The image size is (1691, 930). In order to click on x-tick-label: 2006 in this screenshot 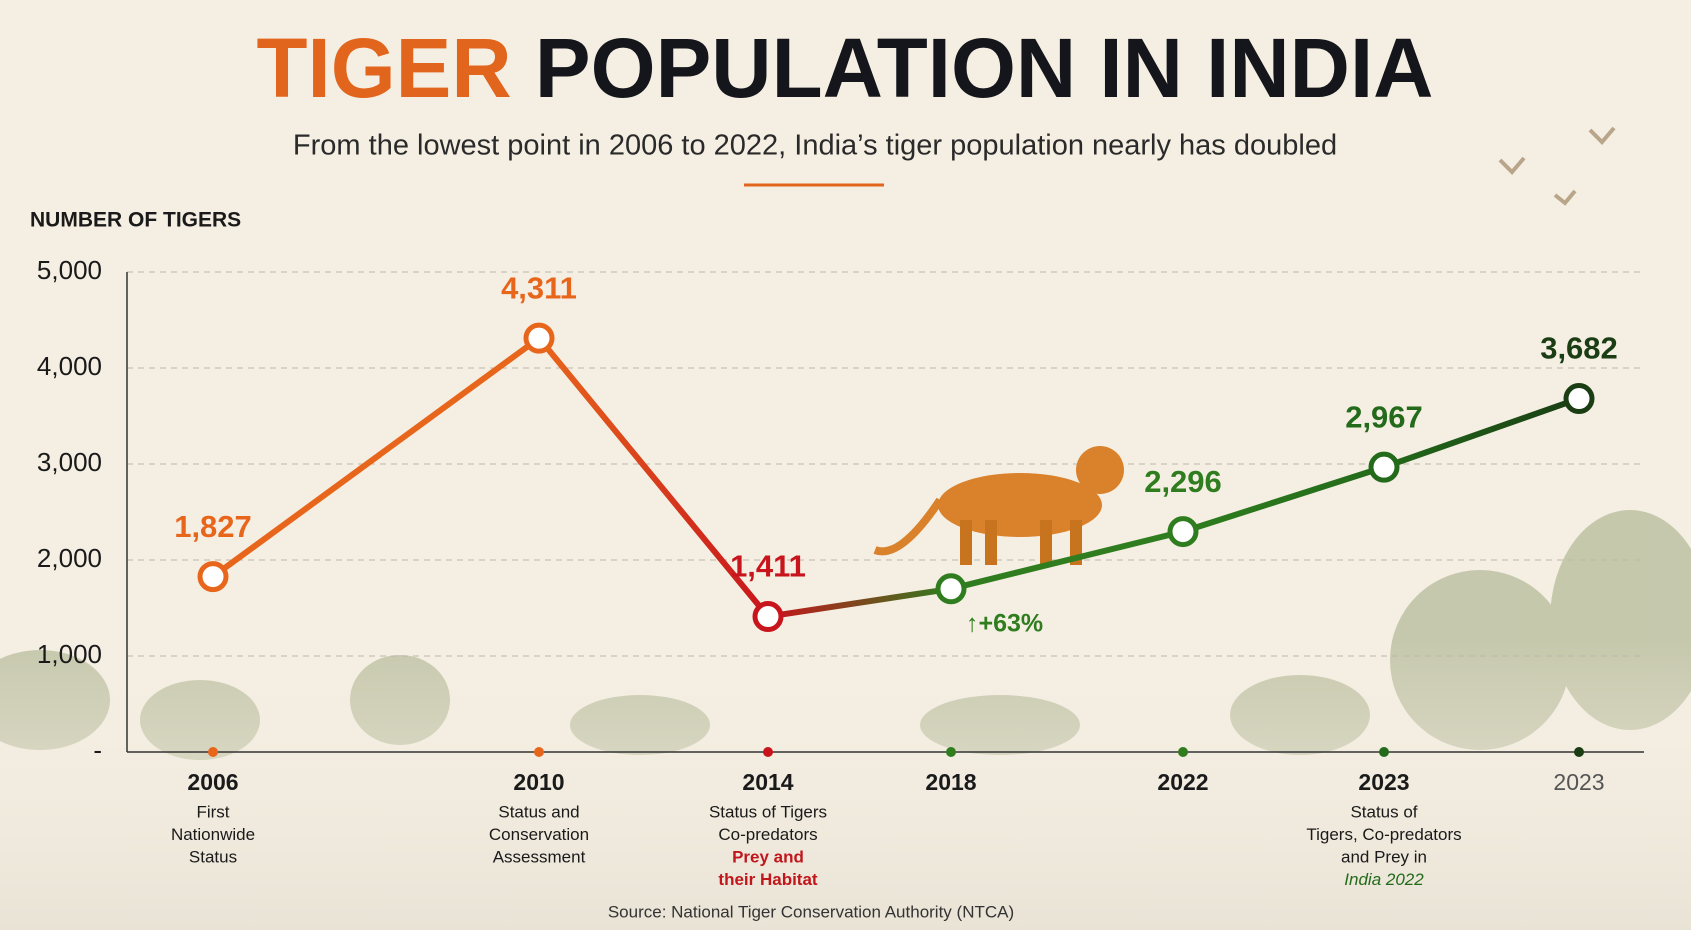, I will do `click(212, 782)`.